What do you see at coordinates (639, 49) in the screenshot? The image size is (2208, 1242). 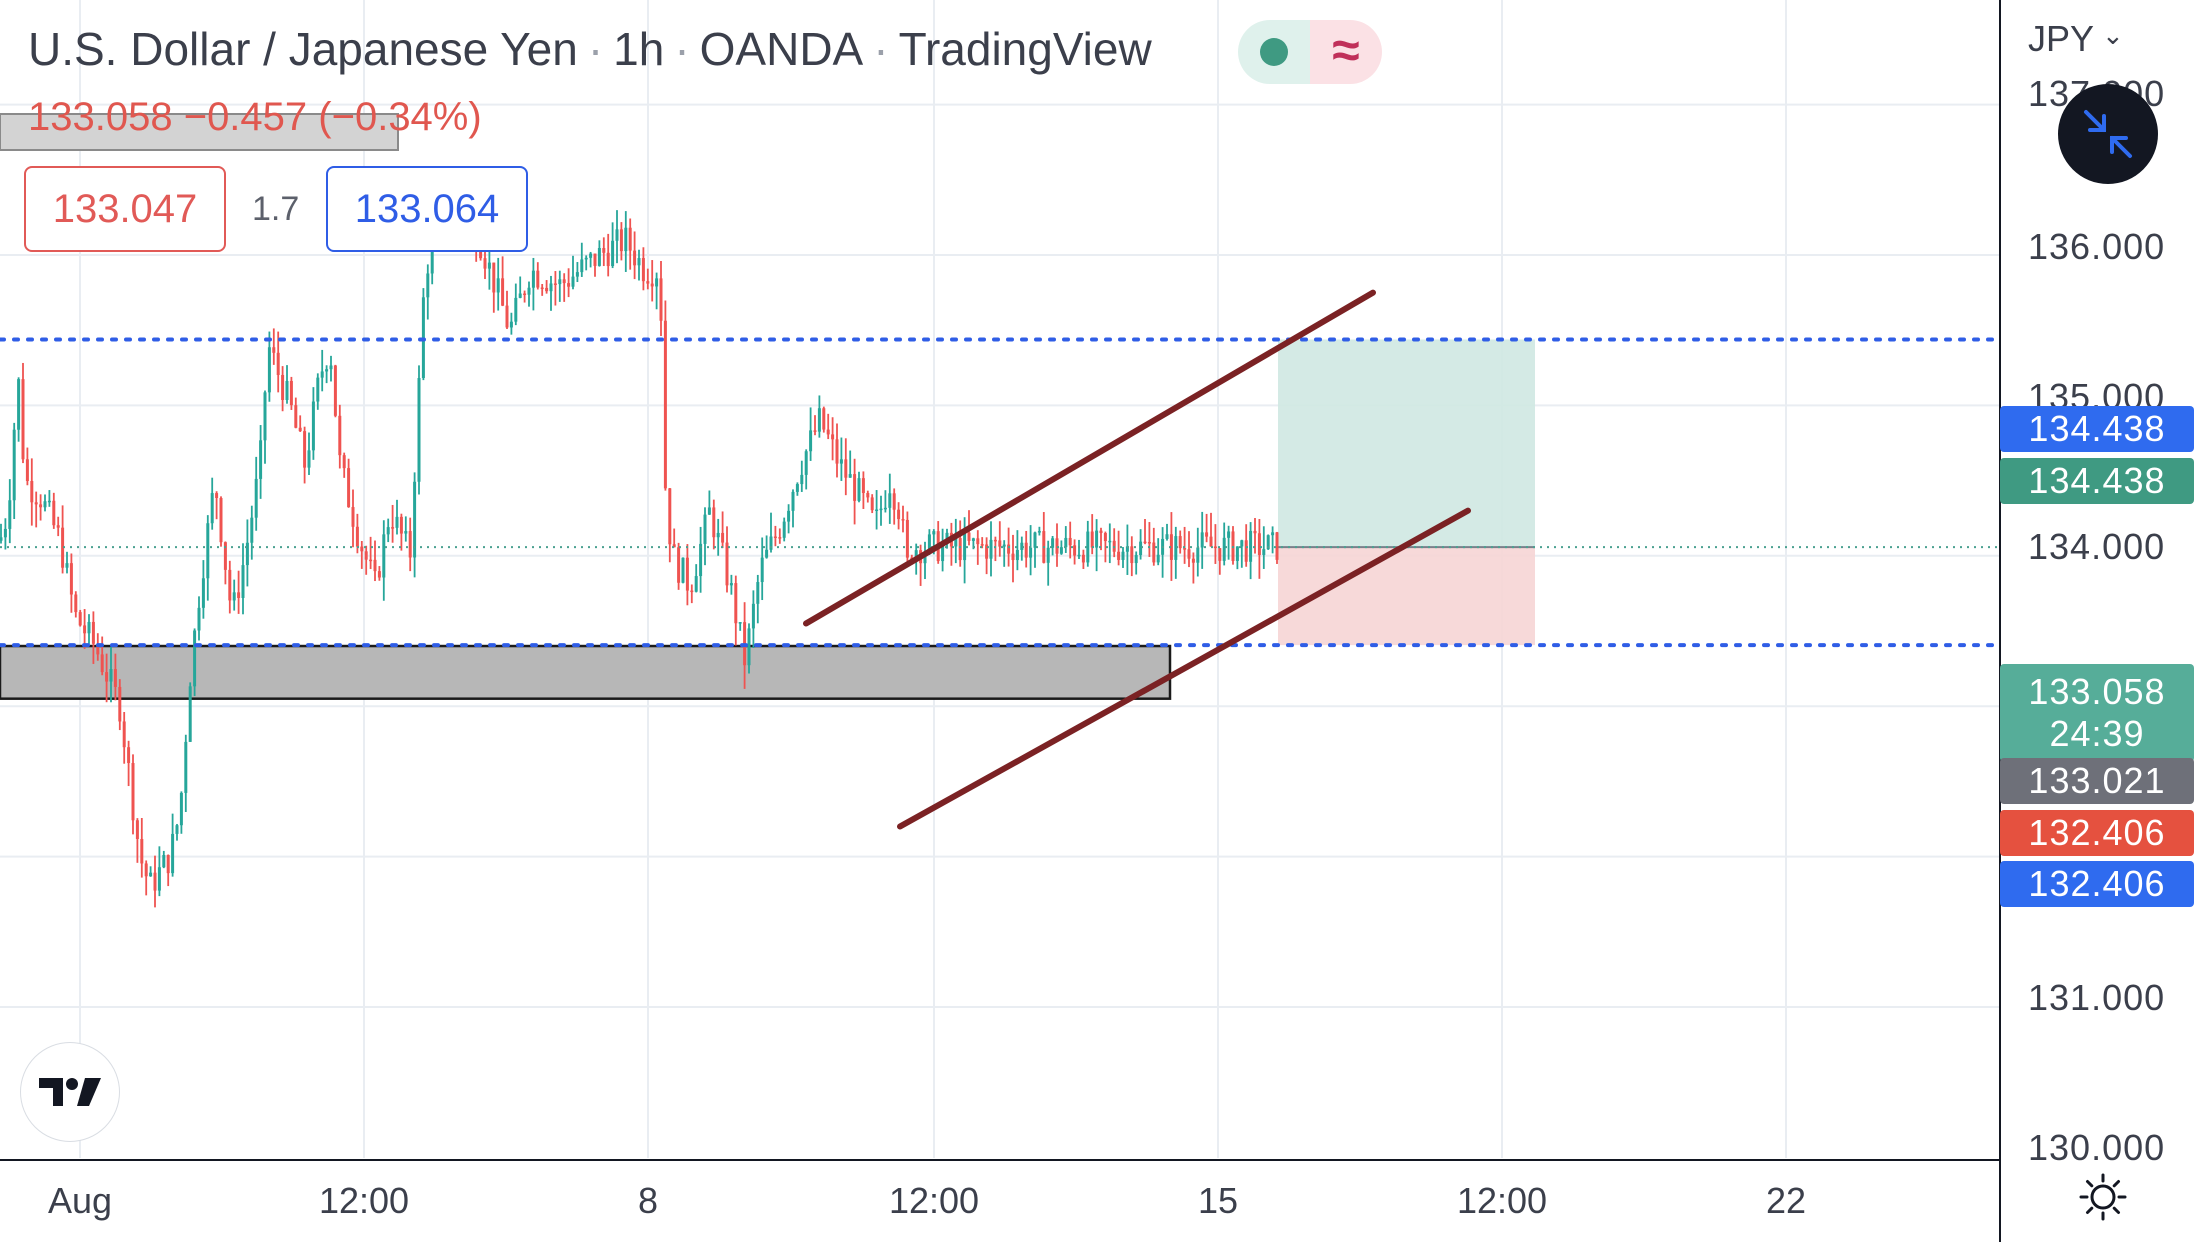 I see `interval-label: 1h` at bounding box center [639, 49].